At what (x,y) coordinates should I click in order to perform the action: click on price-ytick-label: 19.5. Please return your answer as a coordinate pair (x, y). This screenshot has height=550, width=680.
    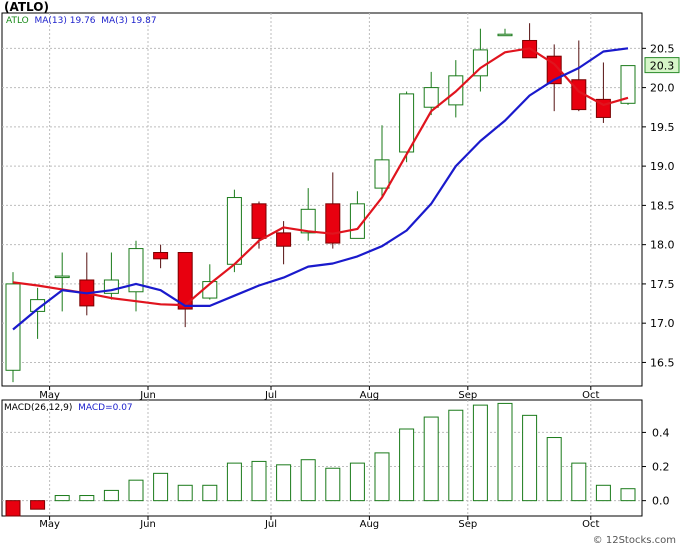
    Looking at the image, I should click on (662, 127).